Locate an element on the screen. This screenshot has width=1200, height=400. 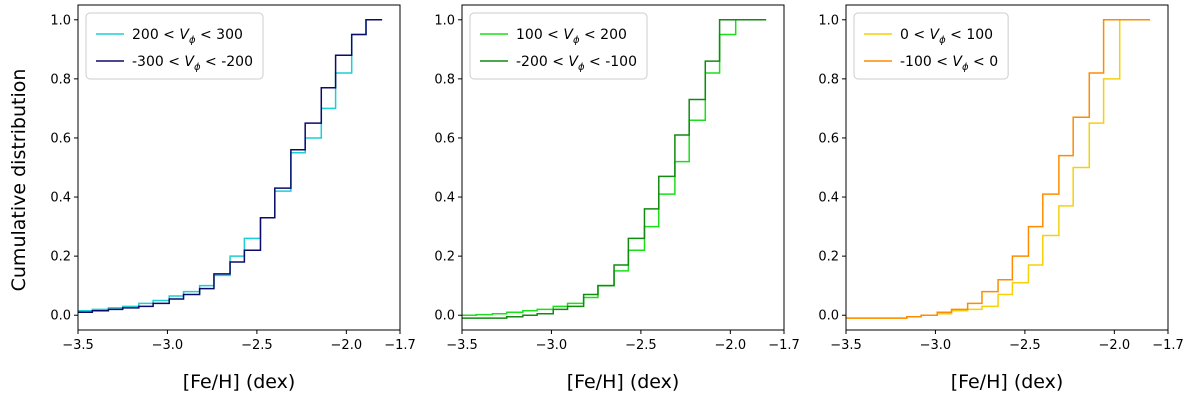
legend-text-prefix: 0 < is located at coordinates (915, 35).